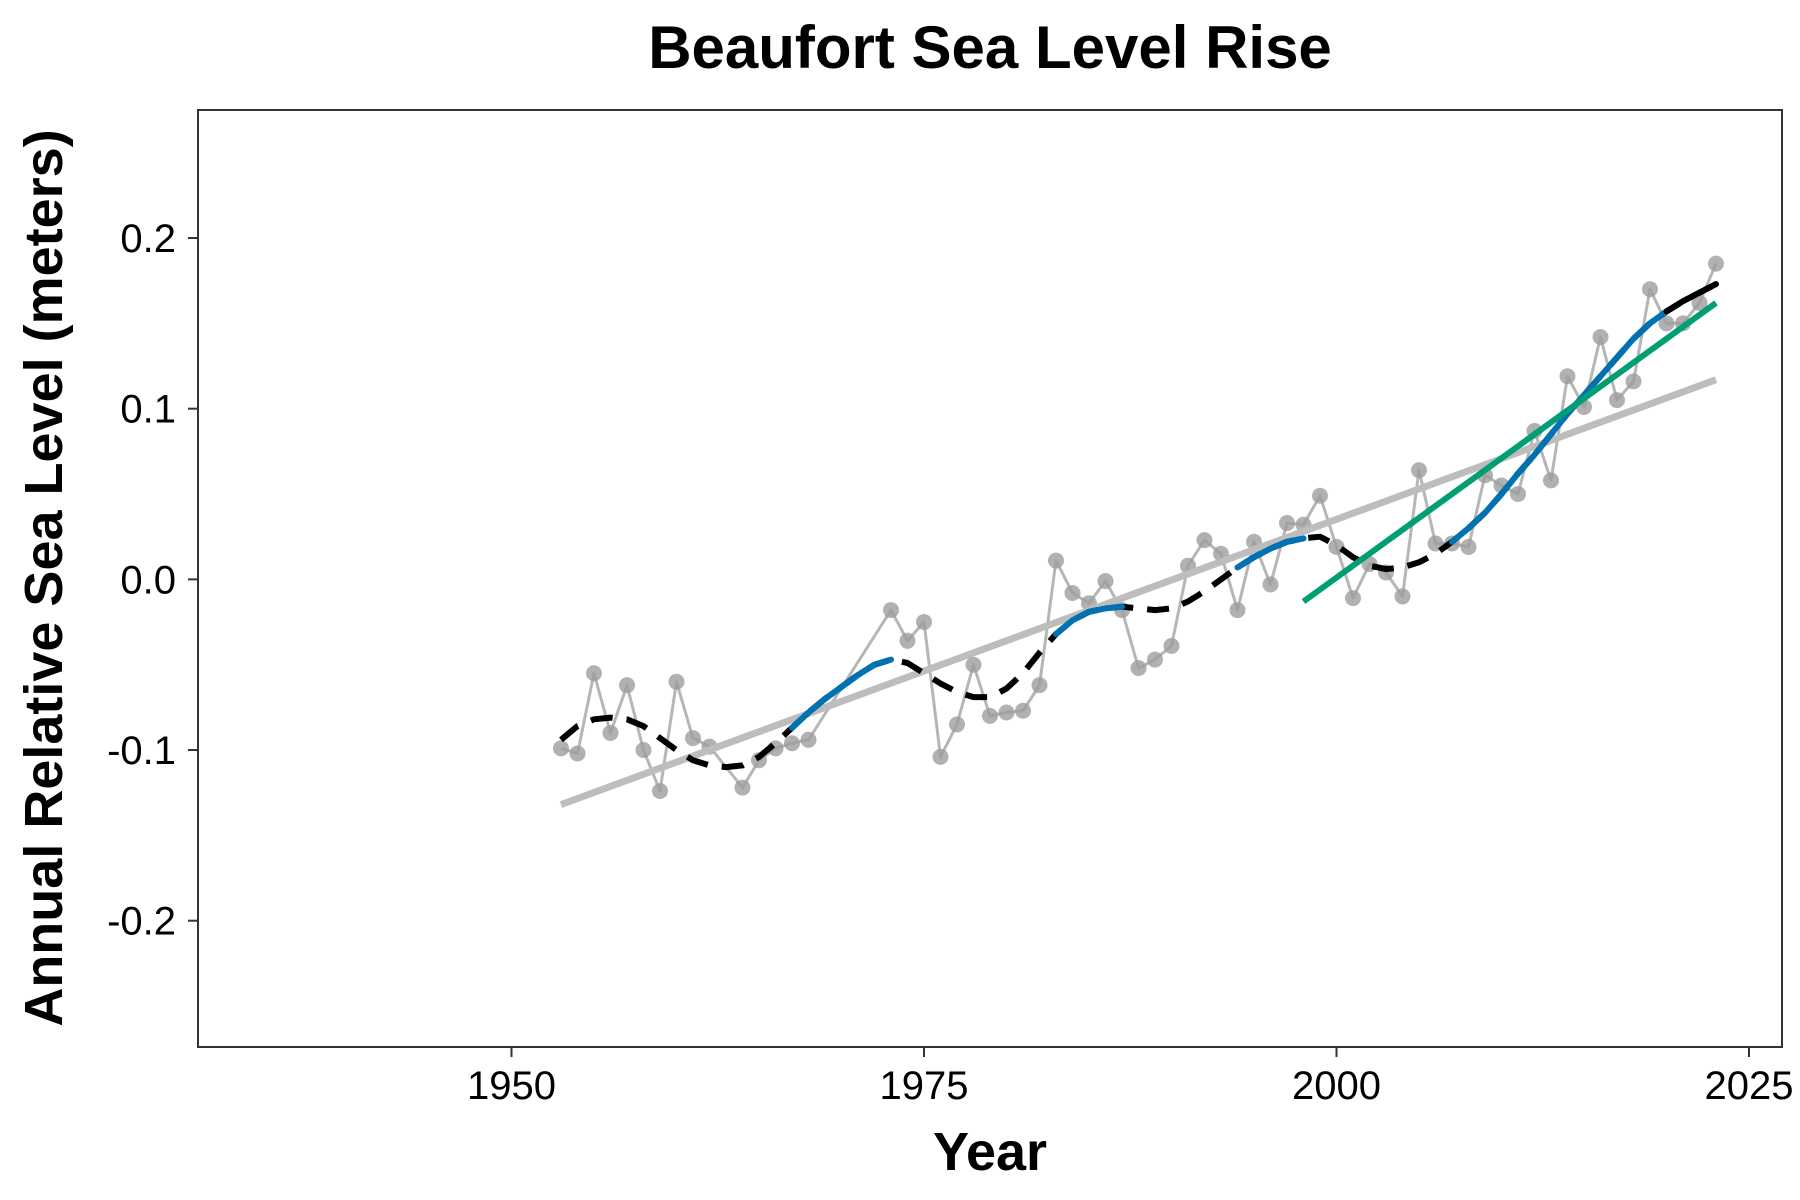  Describe the element at coordinates (990, 1152) in the screenshot. I see `x-axis-title: Year` at that location.